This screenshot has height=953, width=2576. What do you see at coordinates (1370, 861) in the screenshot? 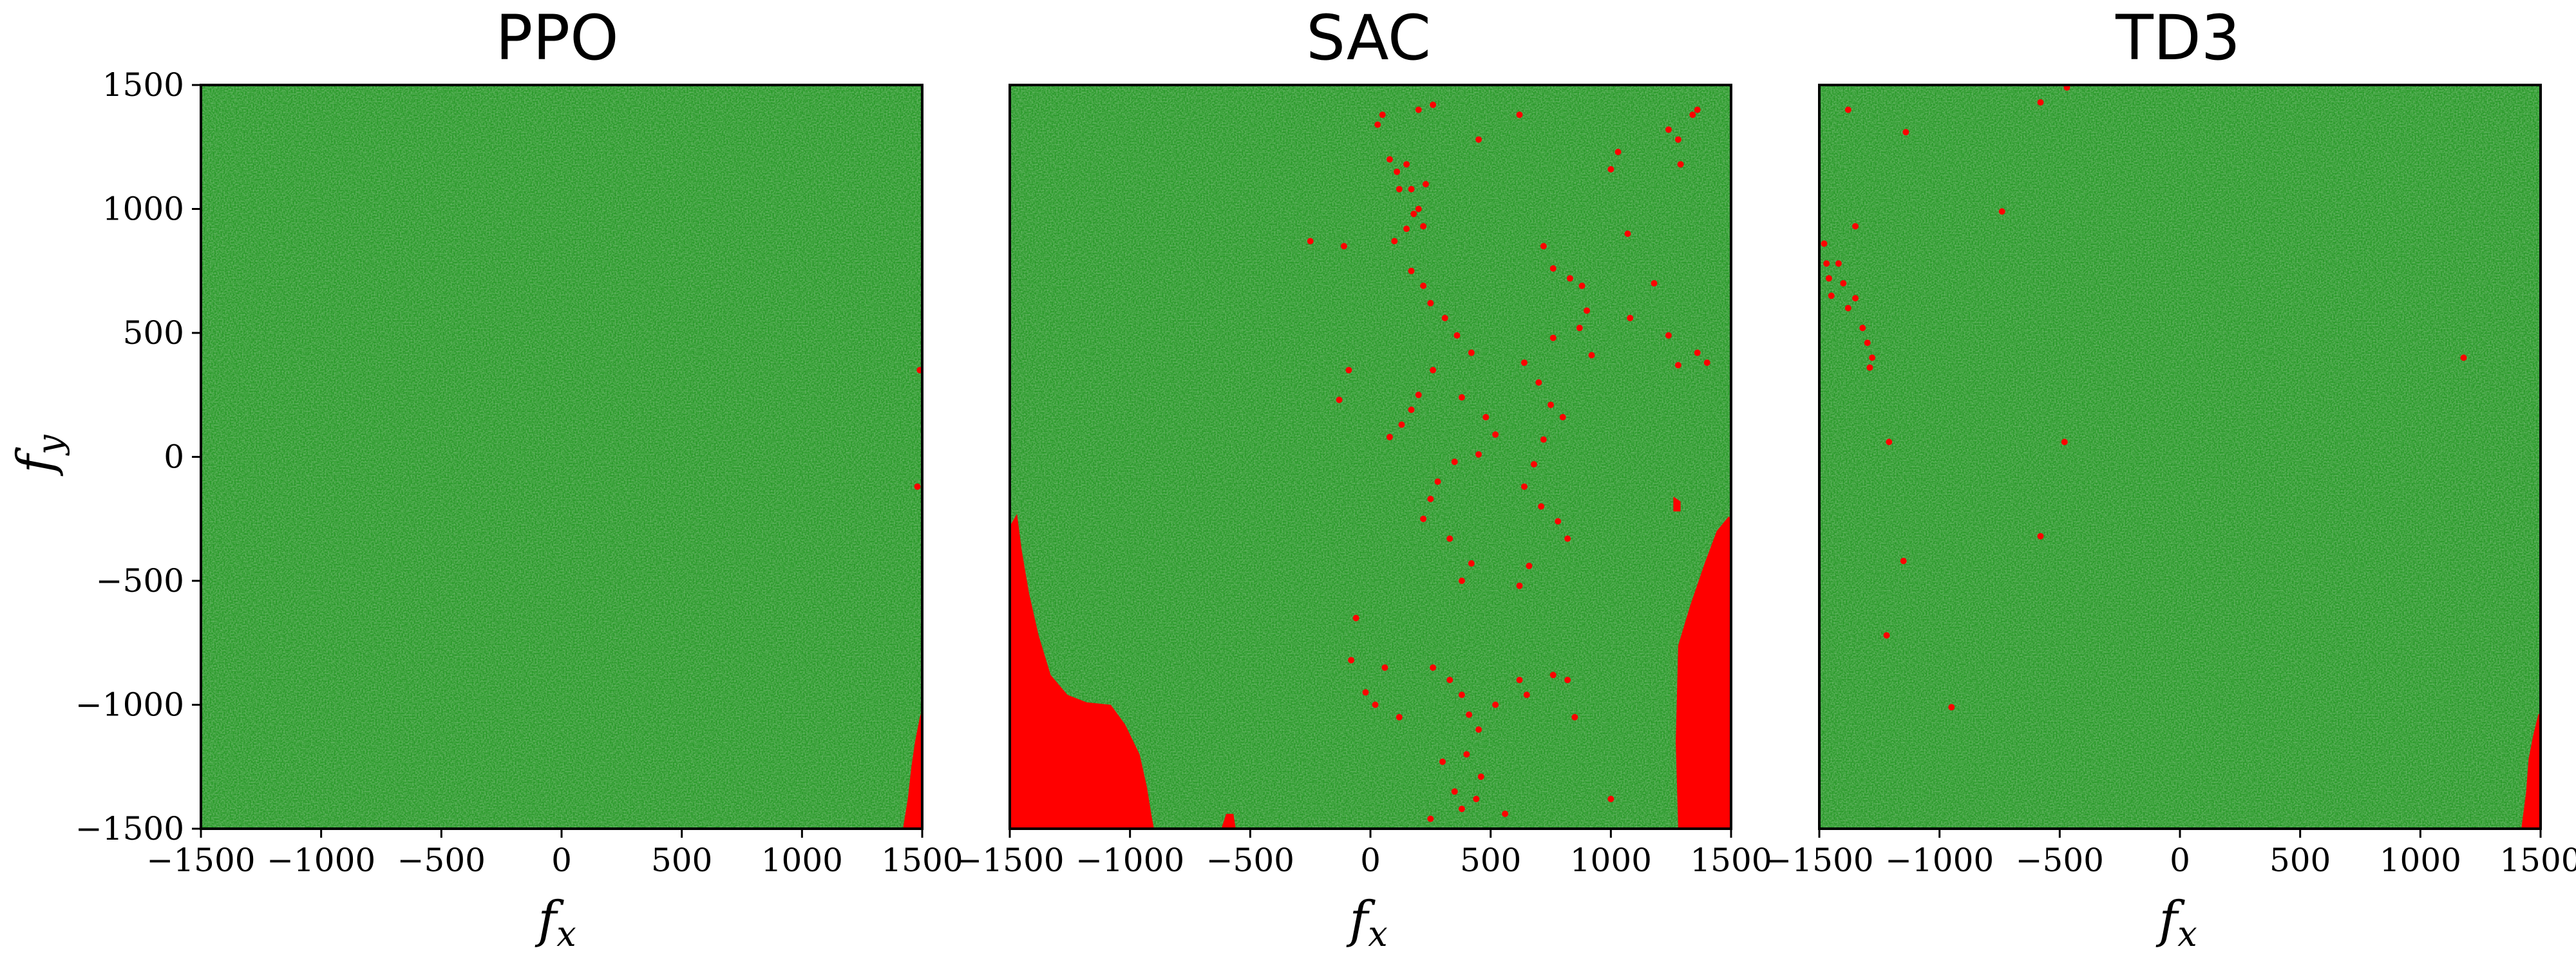
I see `x-tick-label: 0` at bounding box center [1370, 861].